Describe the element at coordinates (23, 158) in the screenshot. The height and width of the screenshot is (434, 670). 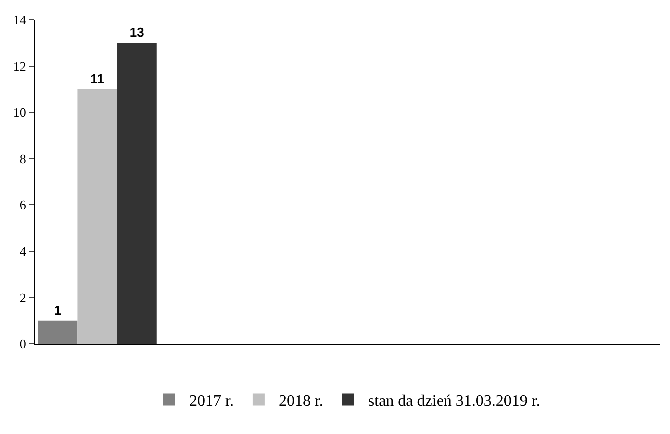
I see `y-tick-label: 8` at that location.